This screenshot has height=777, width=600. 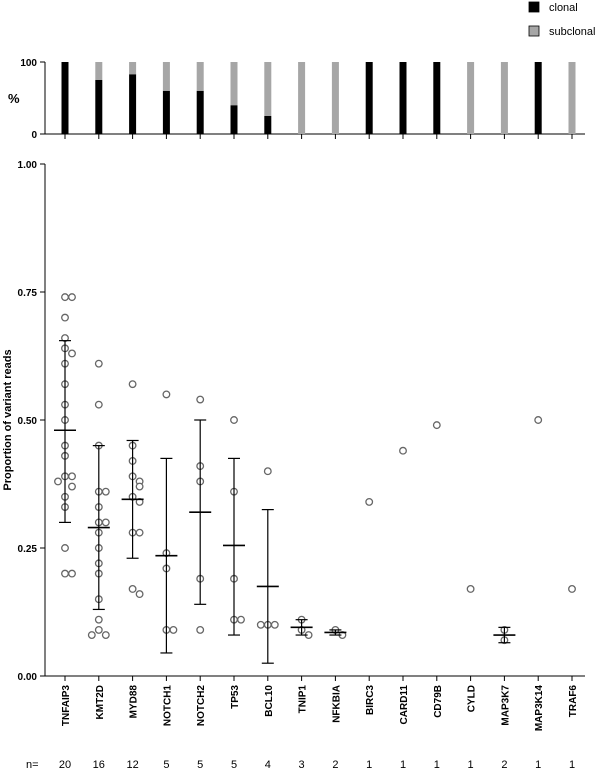 What do you see at coordinates (404, 705) in the screenshot?
I see `x-tick-label-card11: CARD11` at bounding box center [404, 705].